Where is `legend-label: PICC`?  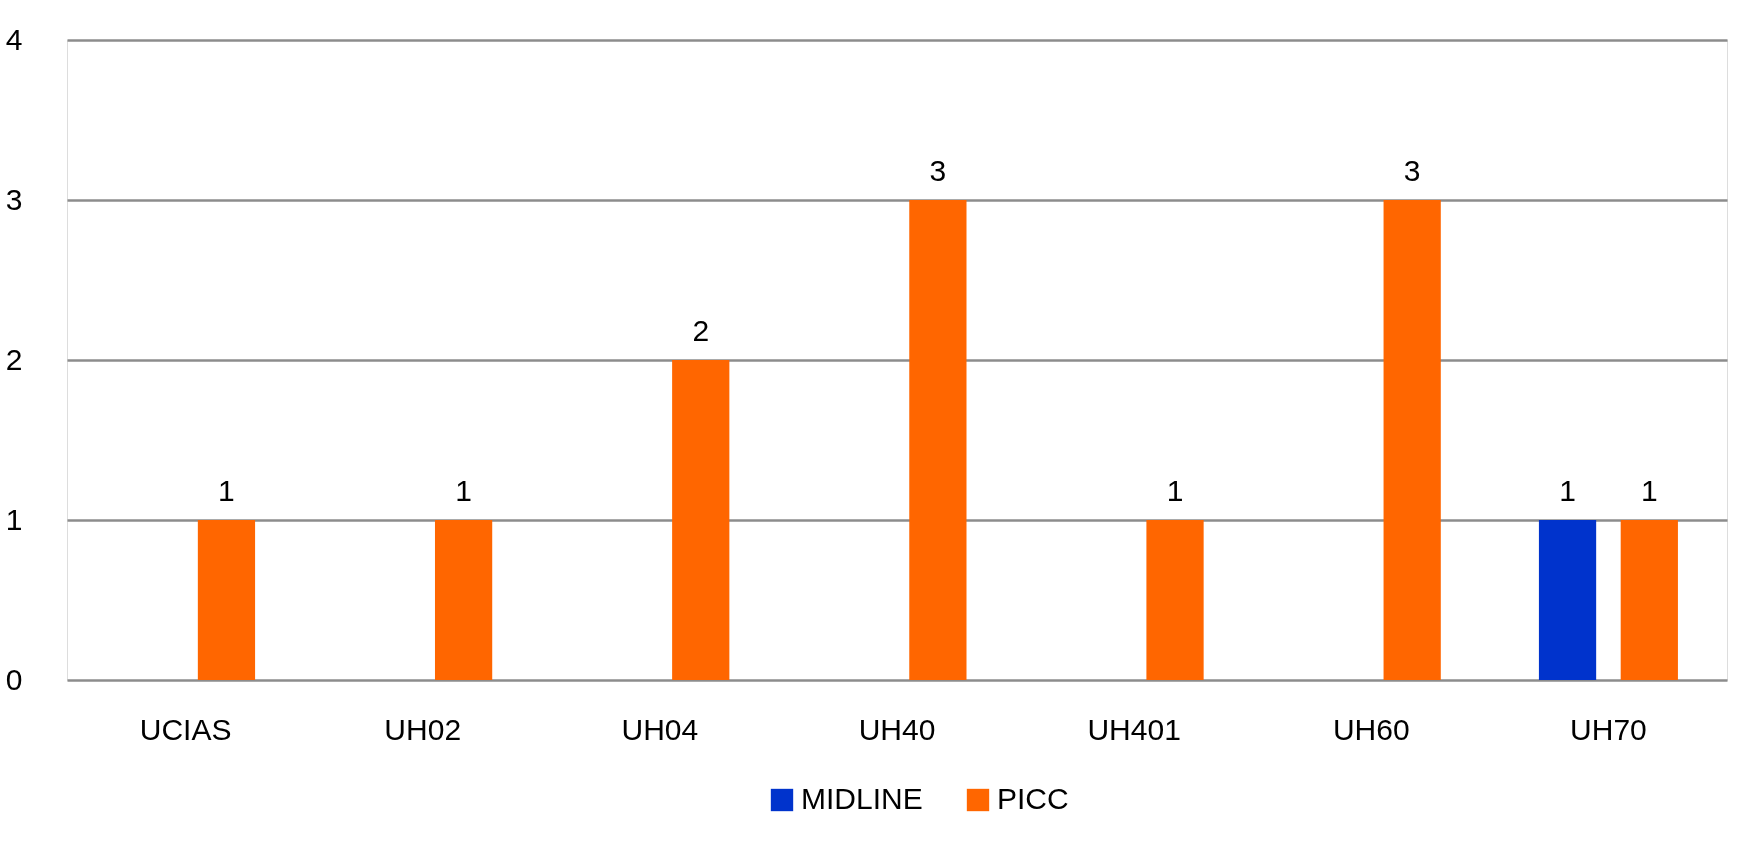 legend-label: PICC is located at coordinates (1033, 798).